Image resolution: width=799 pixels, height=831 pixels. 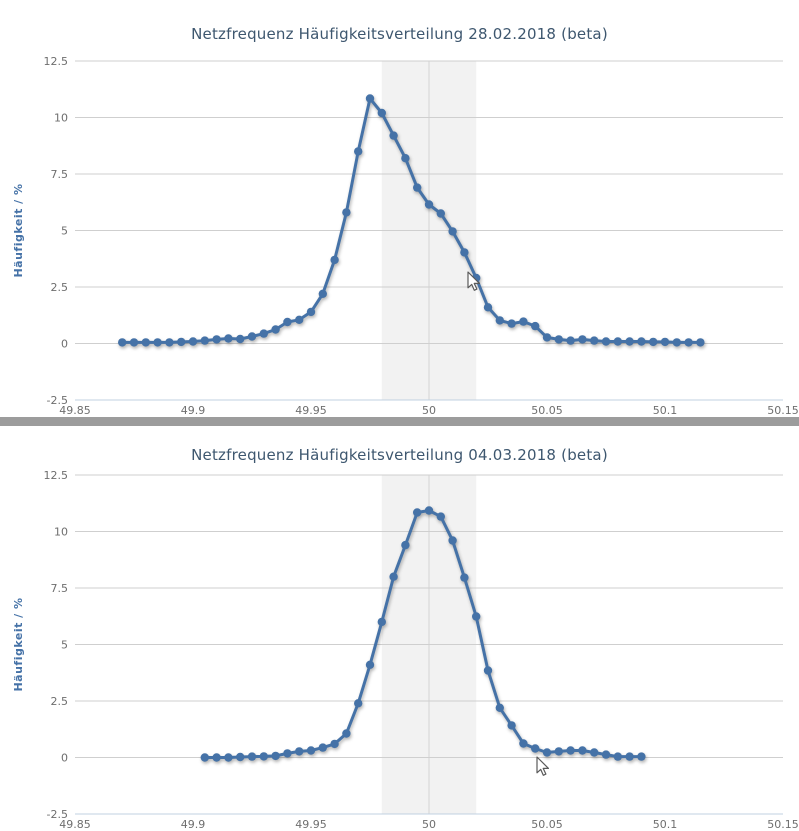 I want to click on svg-text: 50.1, so click(x=665, y=824).